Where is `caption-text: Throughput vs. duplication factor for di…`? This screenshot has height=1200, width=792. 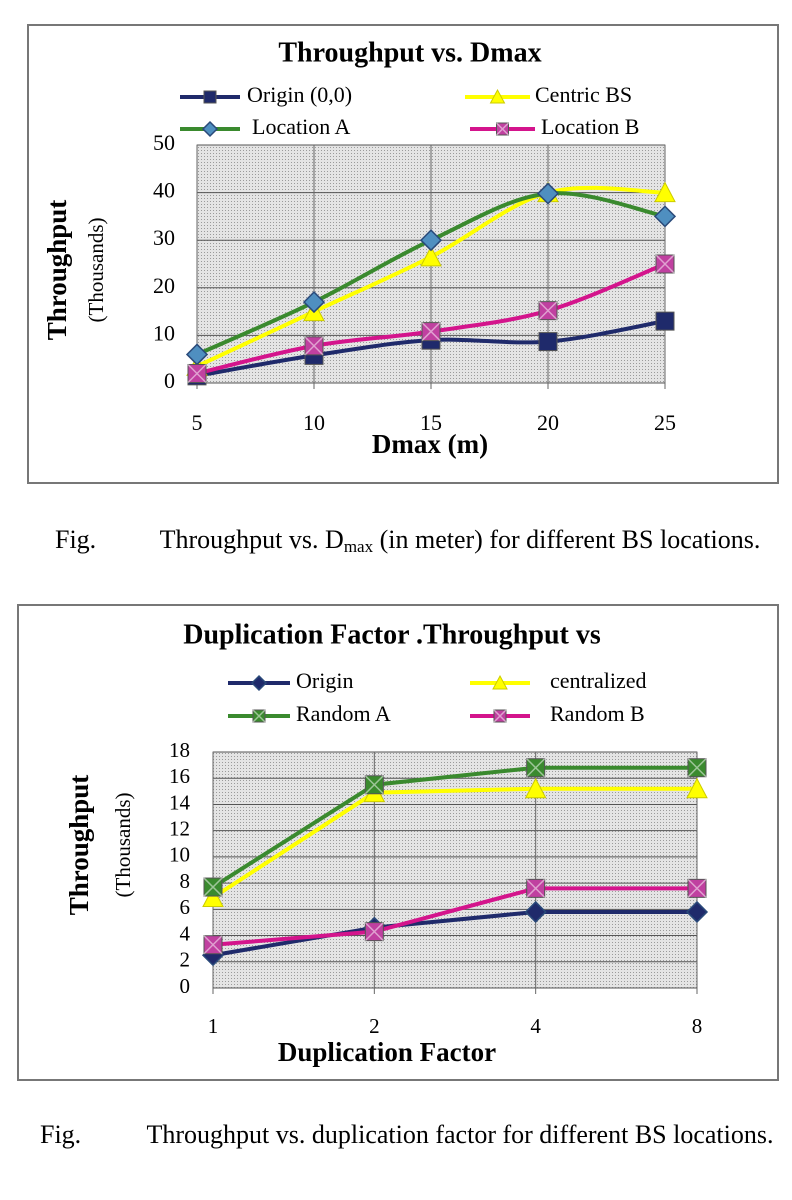 caption-text: Throughput vs. duplication factor for di… is located at coordinates (460, 1134).